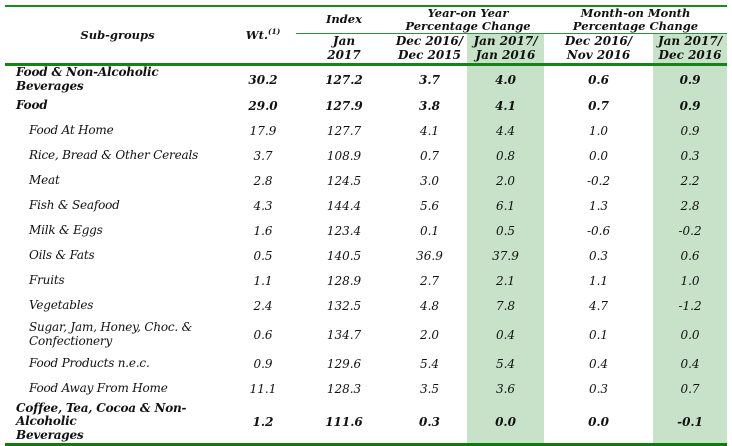 The height and width of the screenshot is (446, 732). What do you see at coordinates (429, 79) in the screenshot?
I see `cell-yoy-dec: 3.7` at bounding box center [429, 79].